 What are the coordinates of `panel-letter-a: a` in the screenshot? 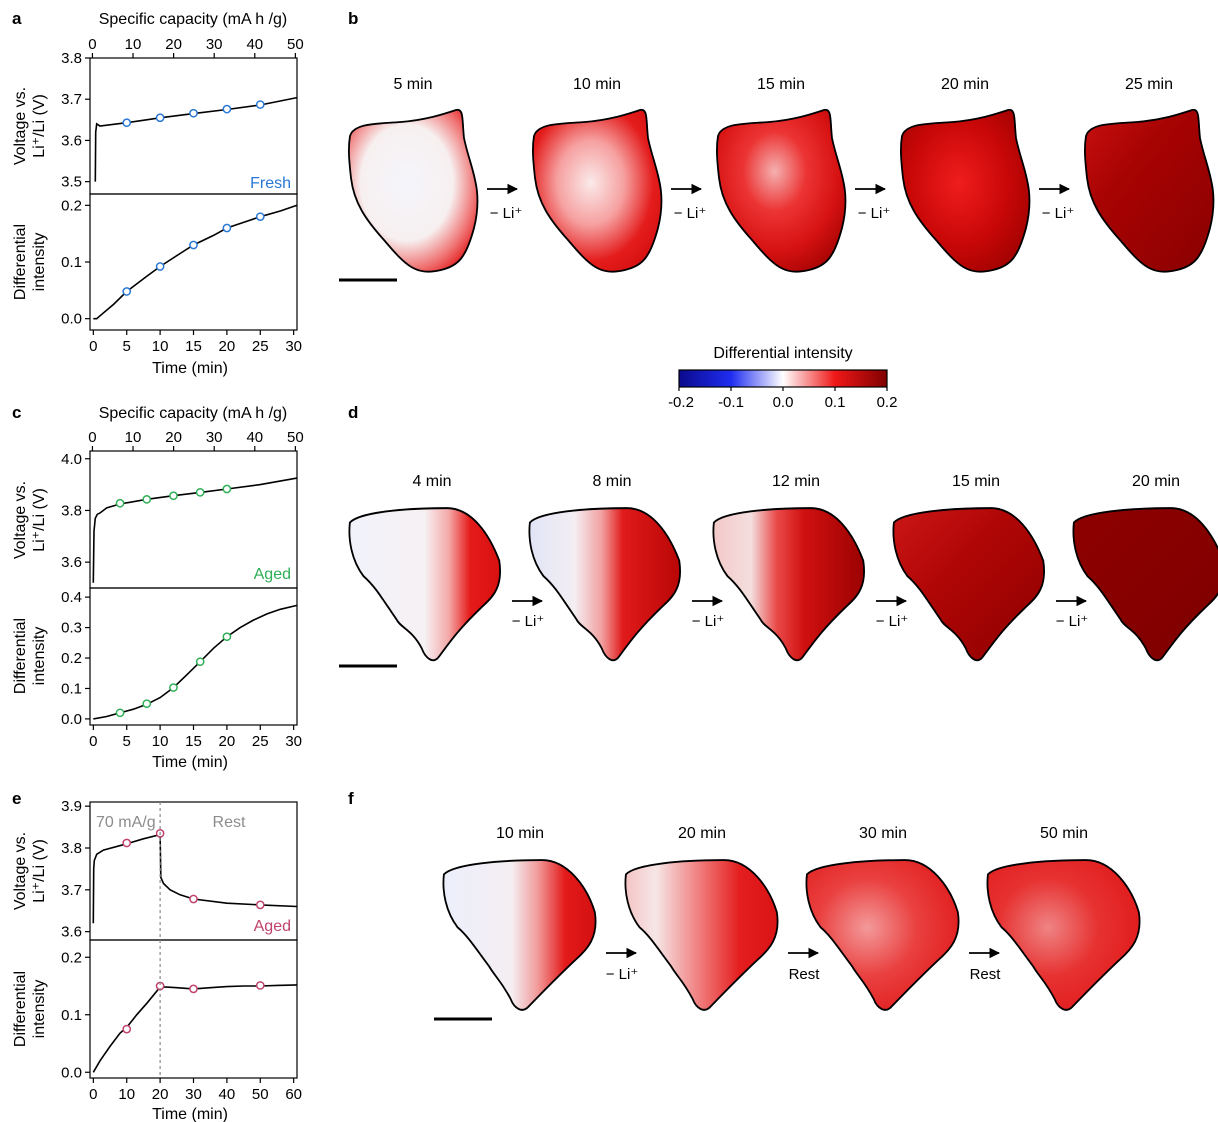 It's located at (17, 18).